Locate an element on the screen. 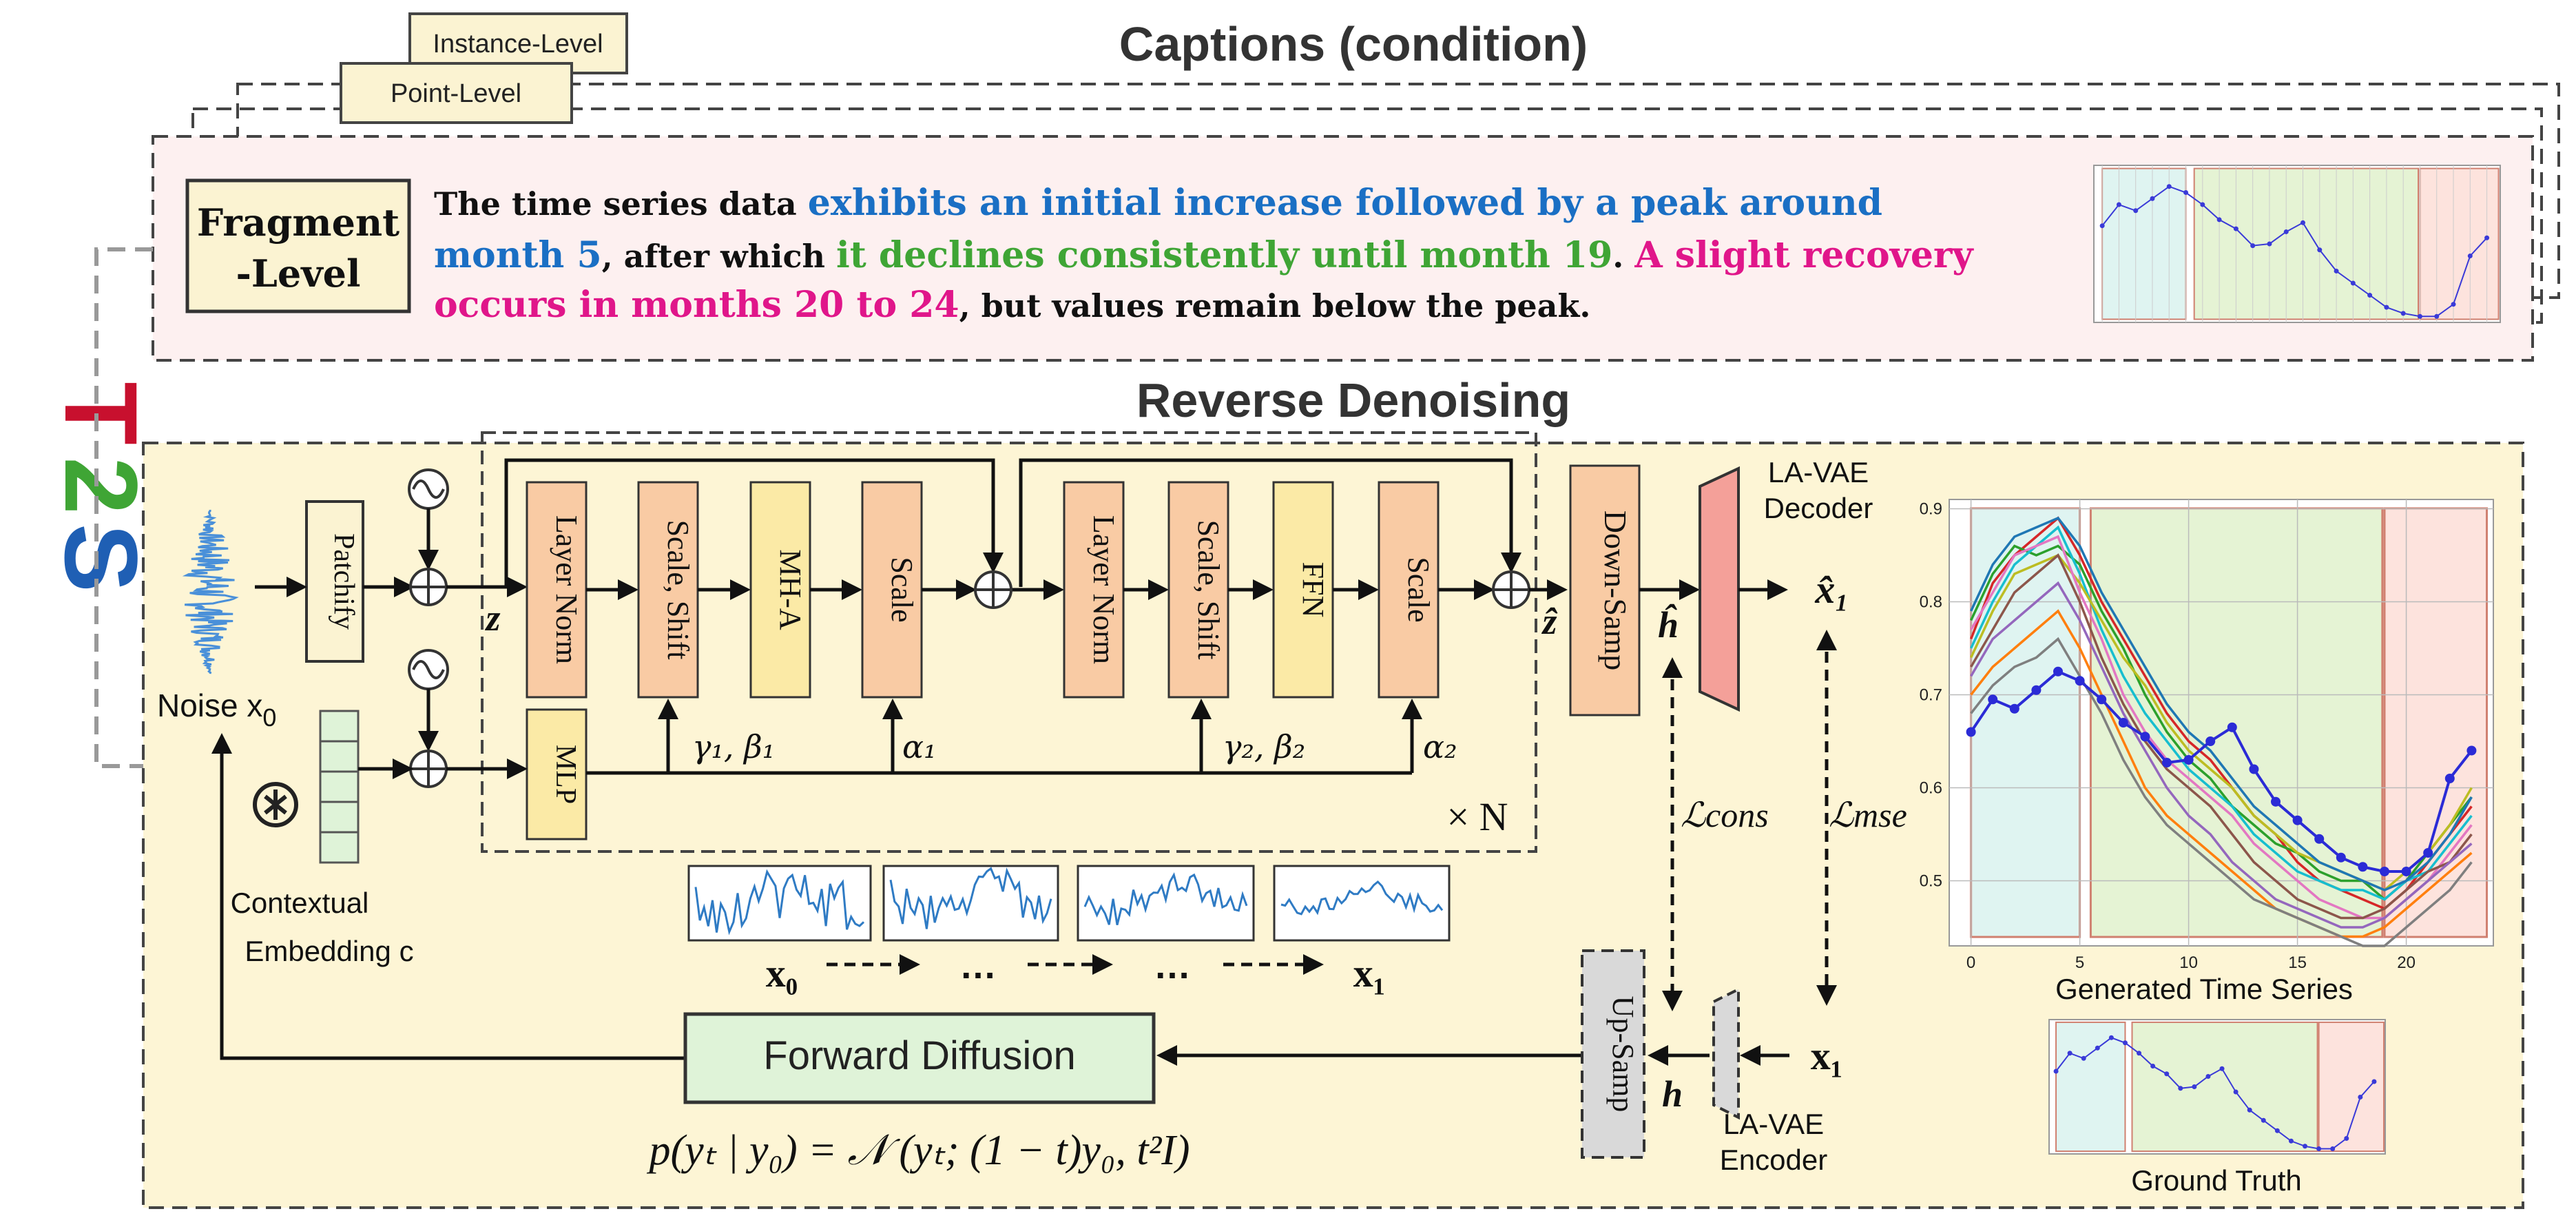  generated-chart-title: Generated Time Series is located at coordinates (2204, 989).